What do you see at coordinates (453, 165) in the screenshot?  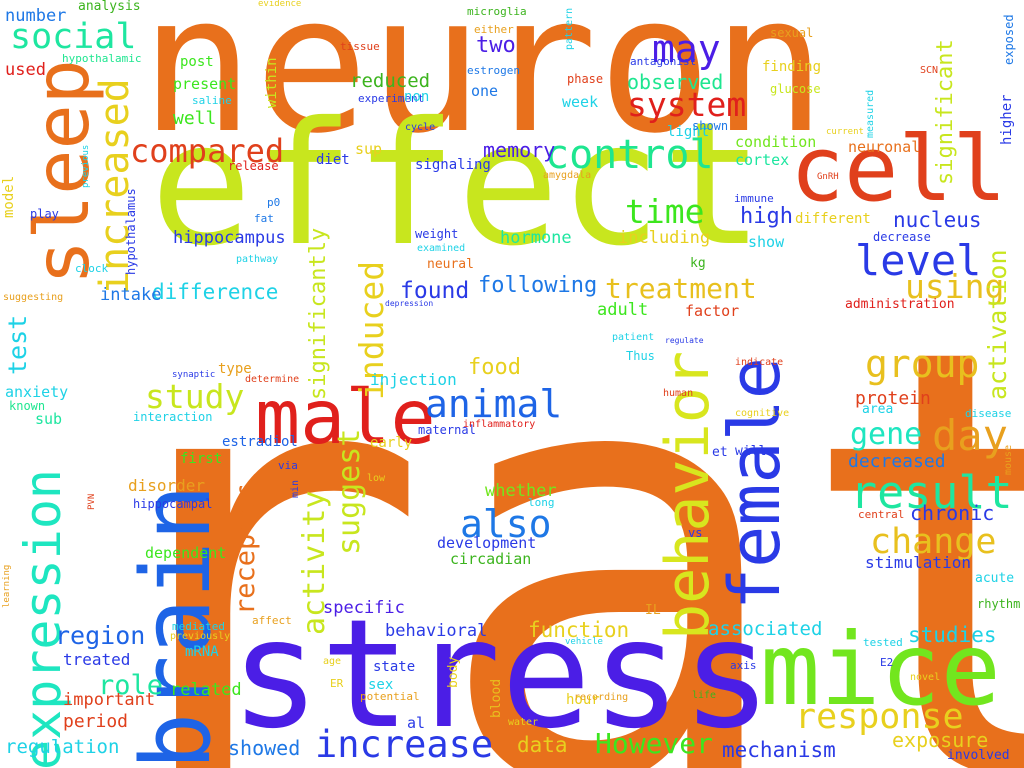 I see `word-signaling: signaling` at bounding box center [453, 165].